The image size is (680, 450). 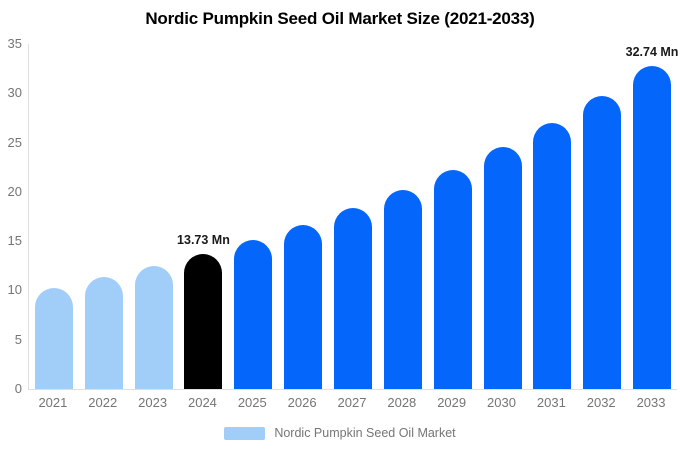 I want to click on y-tick-label-30: 30, so click(x=14, y=93).